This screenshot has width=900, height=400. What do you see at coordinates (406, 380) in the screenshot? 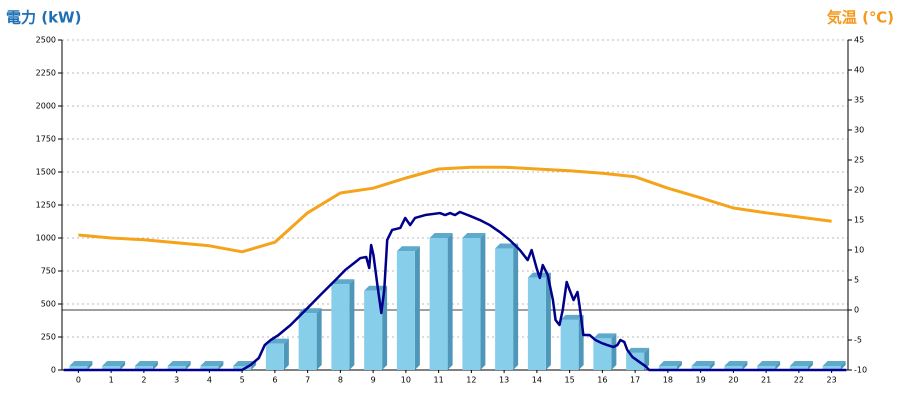
I see `x-tick-label: 10` at bounding box center [406, 380].